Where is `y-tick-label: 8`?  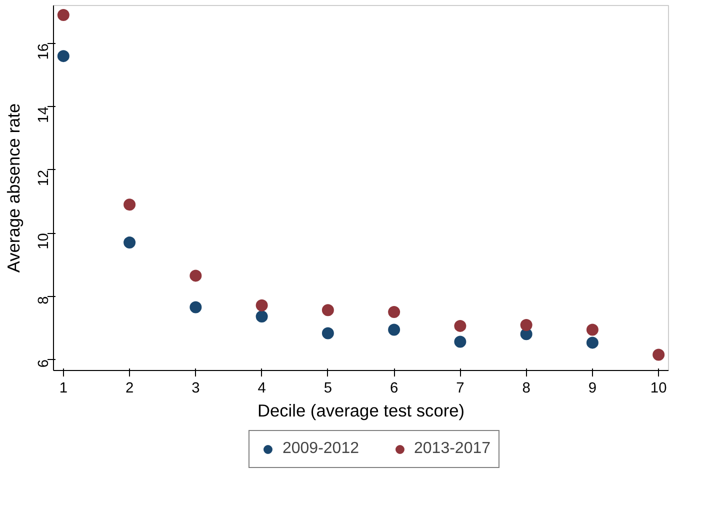 y-tick-label: 8 is located at coordinates (44, 300).